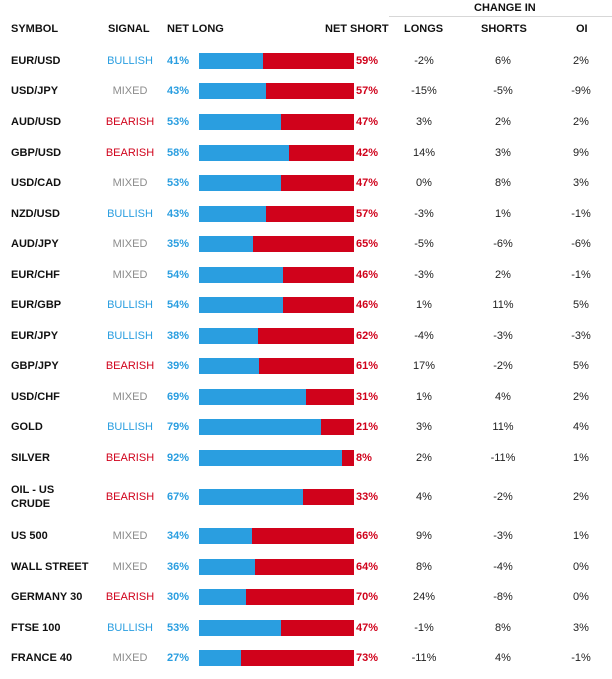  I want to click on table-row: GBP/JPY BEARISH 39% 61% 17% -2% 5%, so click(306, 366).